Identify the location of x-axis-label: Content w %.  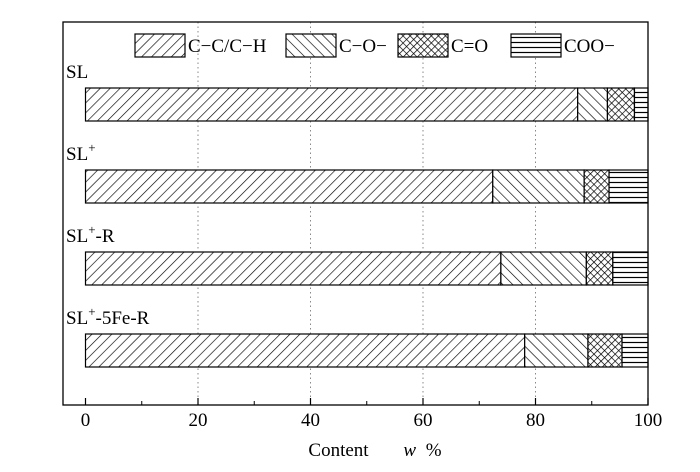
(374, 450).